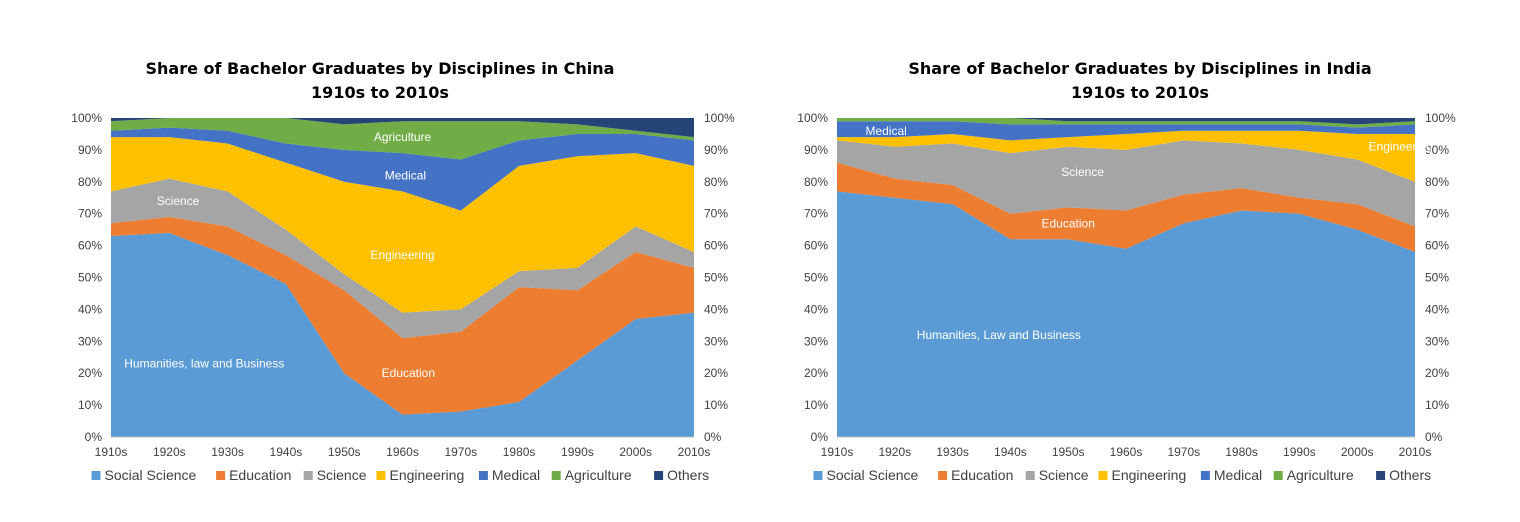 The image size is (1520, 522). Describe the element at coordinates (402, 169) in the screenshot. I see `china-area-medical` at that location.